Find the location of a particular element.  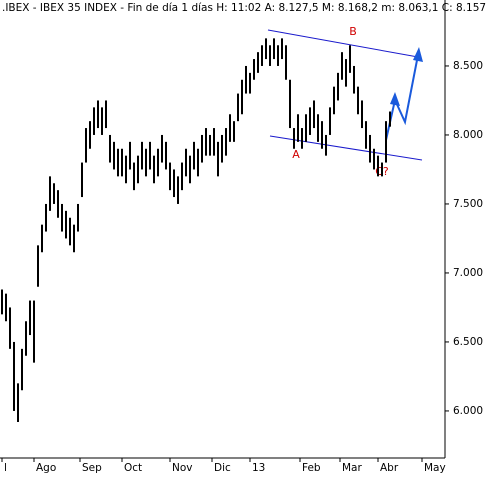

y-tick-label: 6.500 is located at coordinates (468, 342).